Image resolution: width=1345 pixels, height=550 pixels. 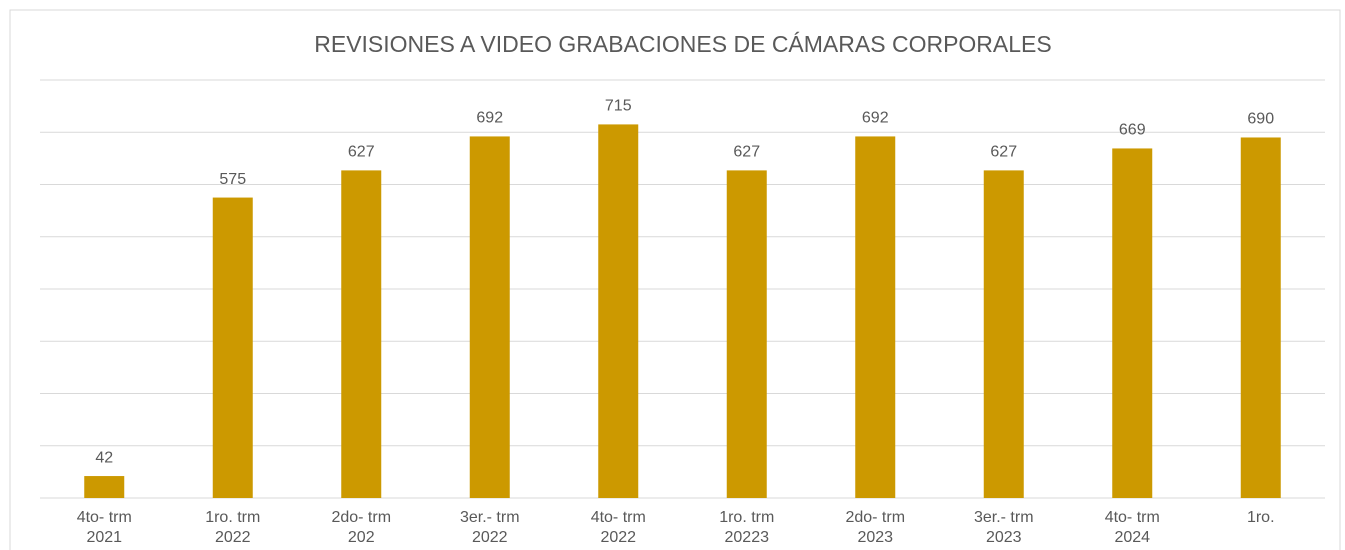 I want to click on x-tick-label: 1ro. trm 2022, so click(x=233, y=527).